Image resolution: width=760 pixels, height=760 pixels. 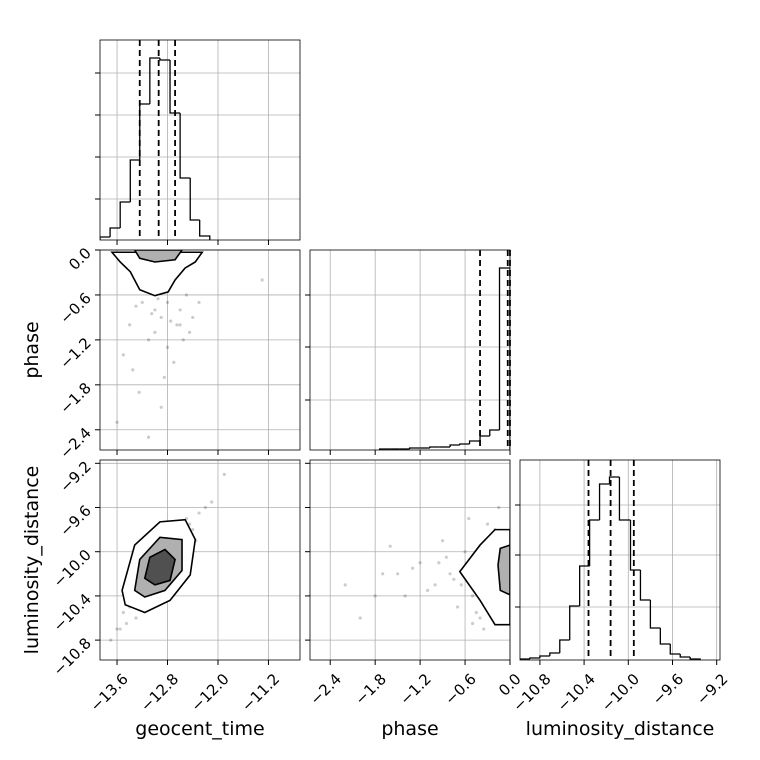 What do you see at coordinates (415, 689) in the screenshot?
I see `x-tick-label: −1.2` at bounding box center [415, 689].